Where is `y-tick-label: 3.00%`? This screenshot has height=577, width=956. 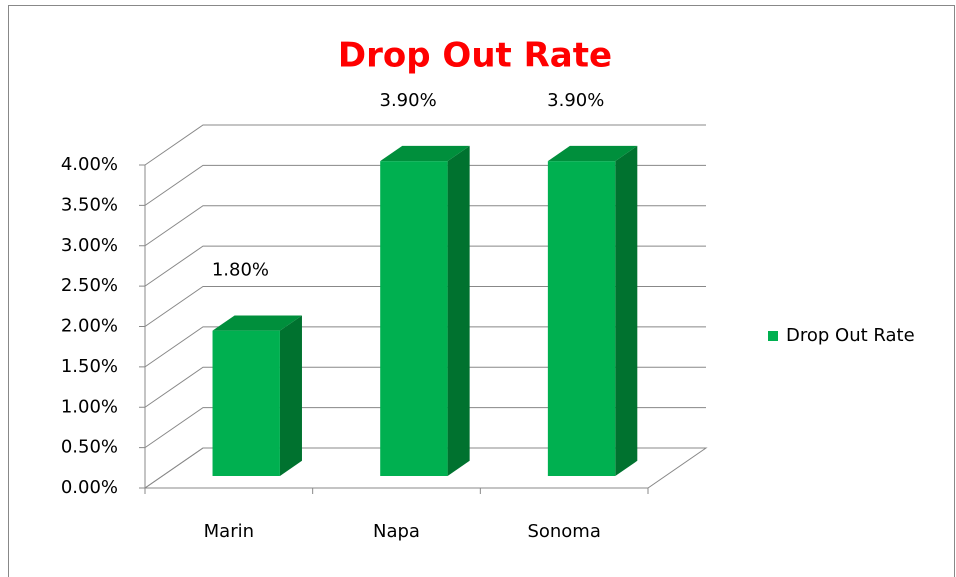 y-tick-label: 3.00% is located at coordinates (89, 245).